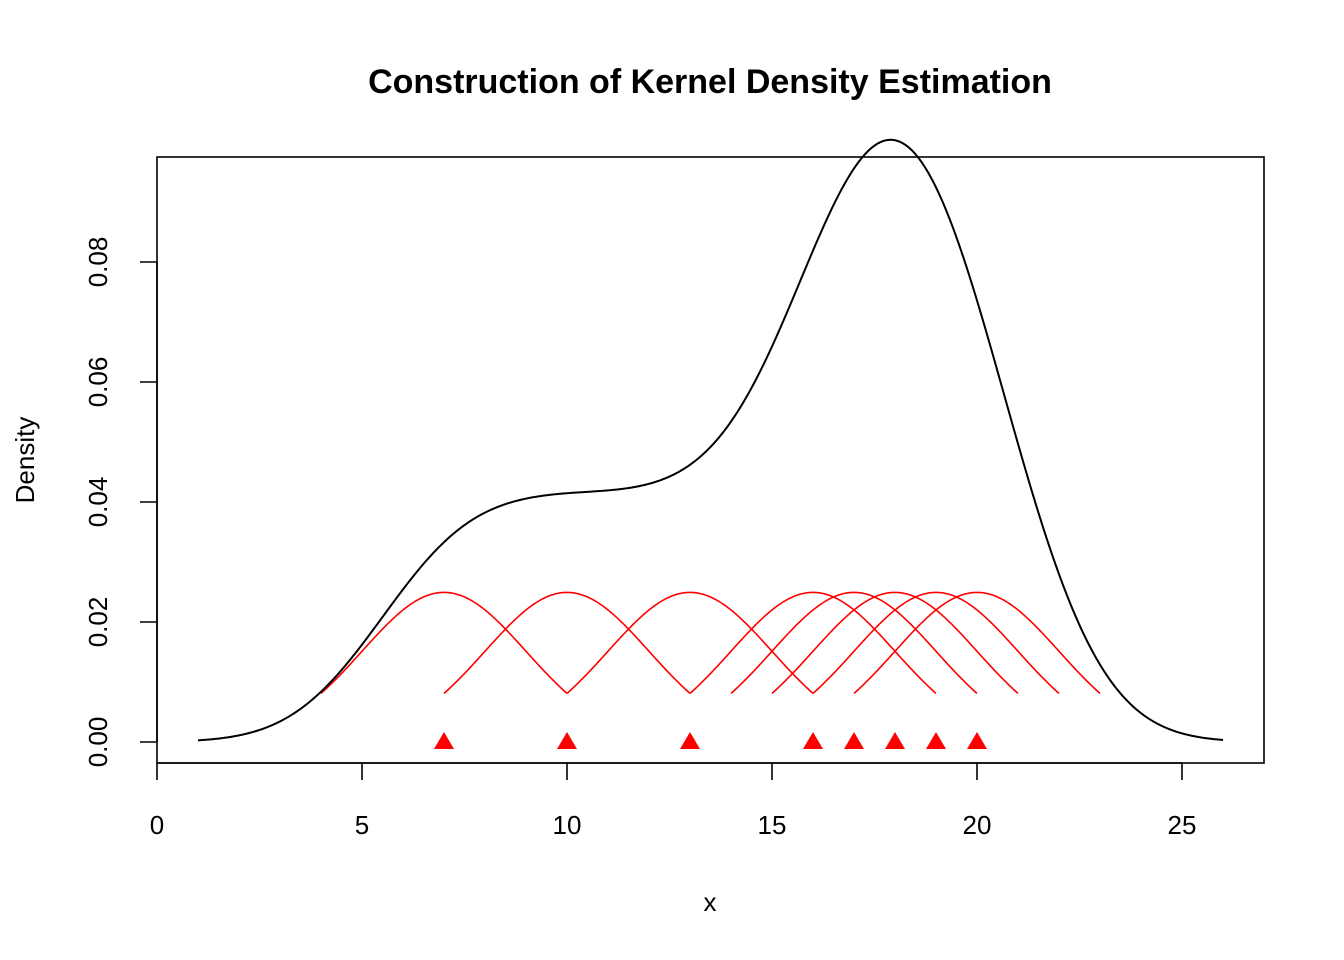  Describe the element at coordinates (977, 825) in the screenshot. I see `x-tick-label-4: 20` at that location.